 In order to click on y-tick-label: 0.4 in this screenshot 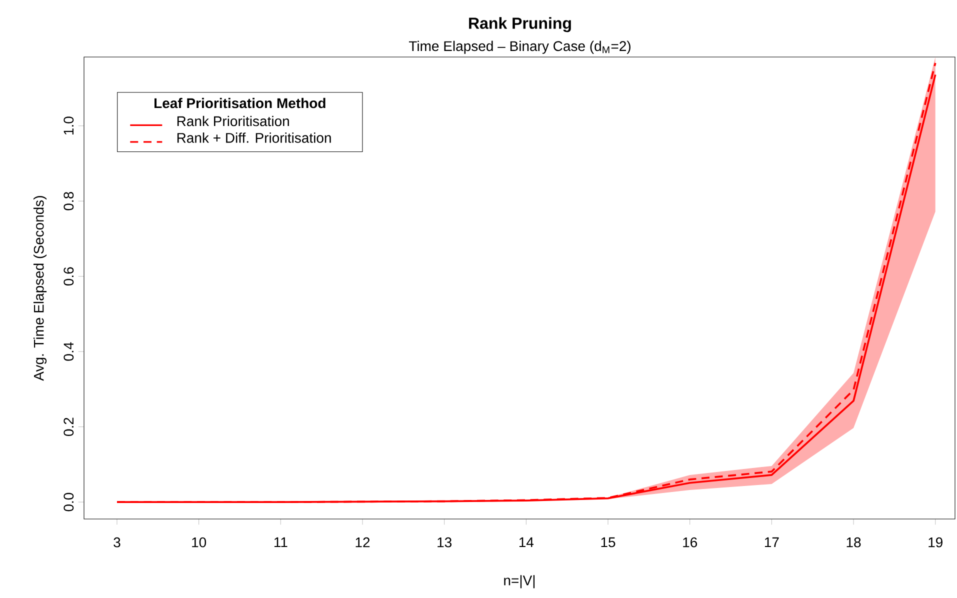, I will do `click(69, 351)`.